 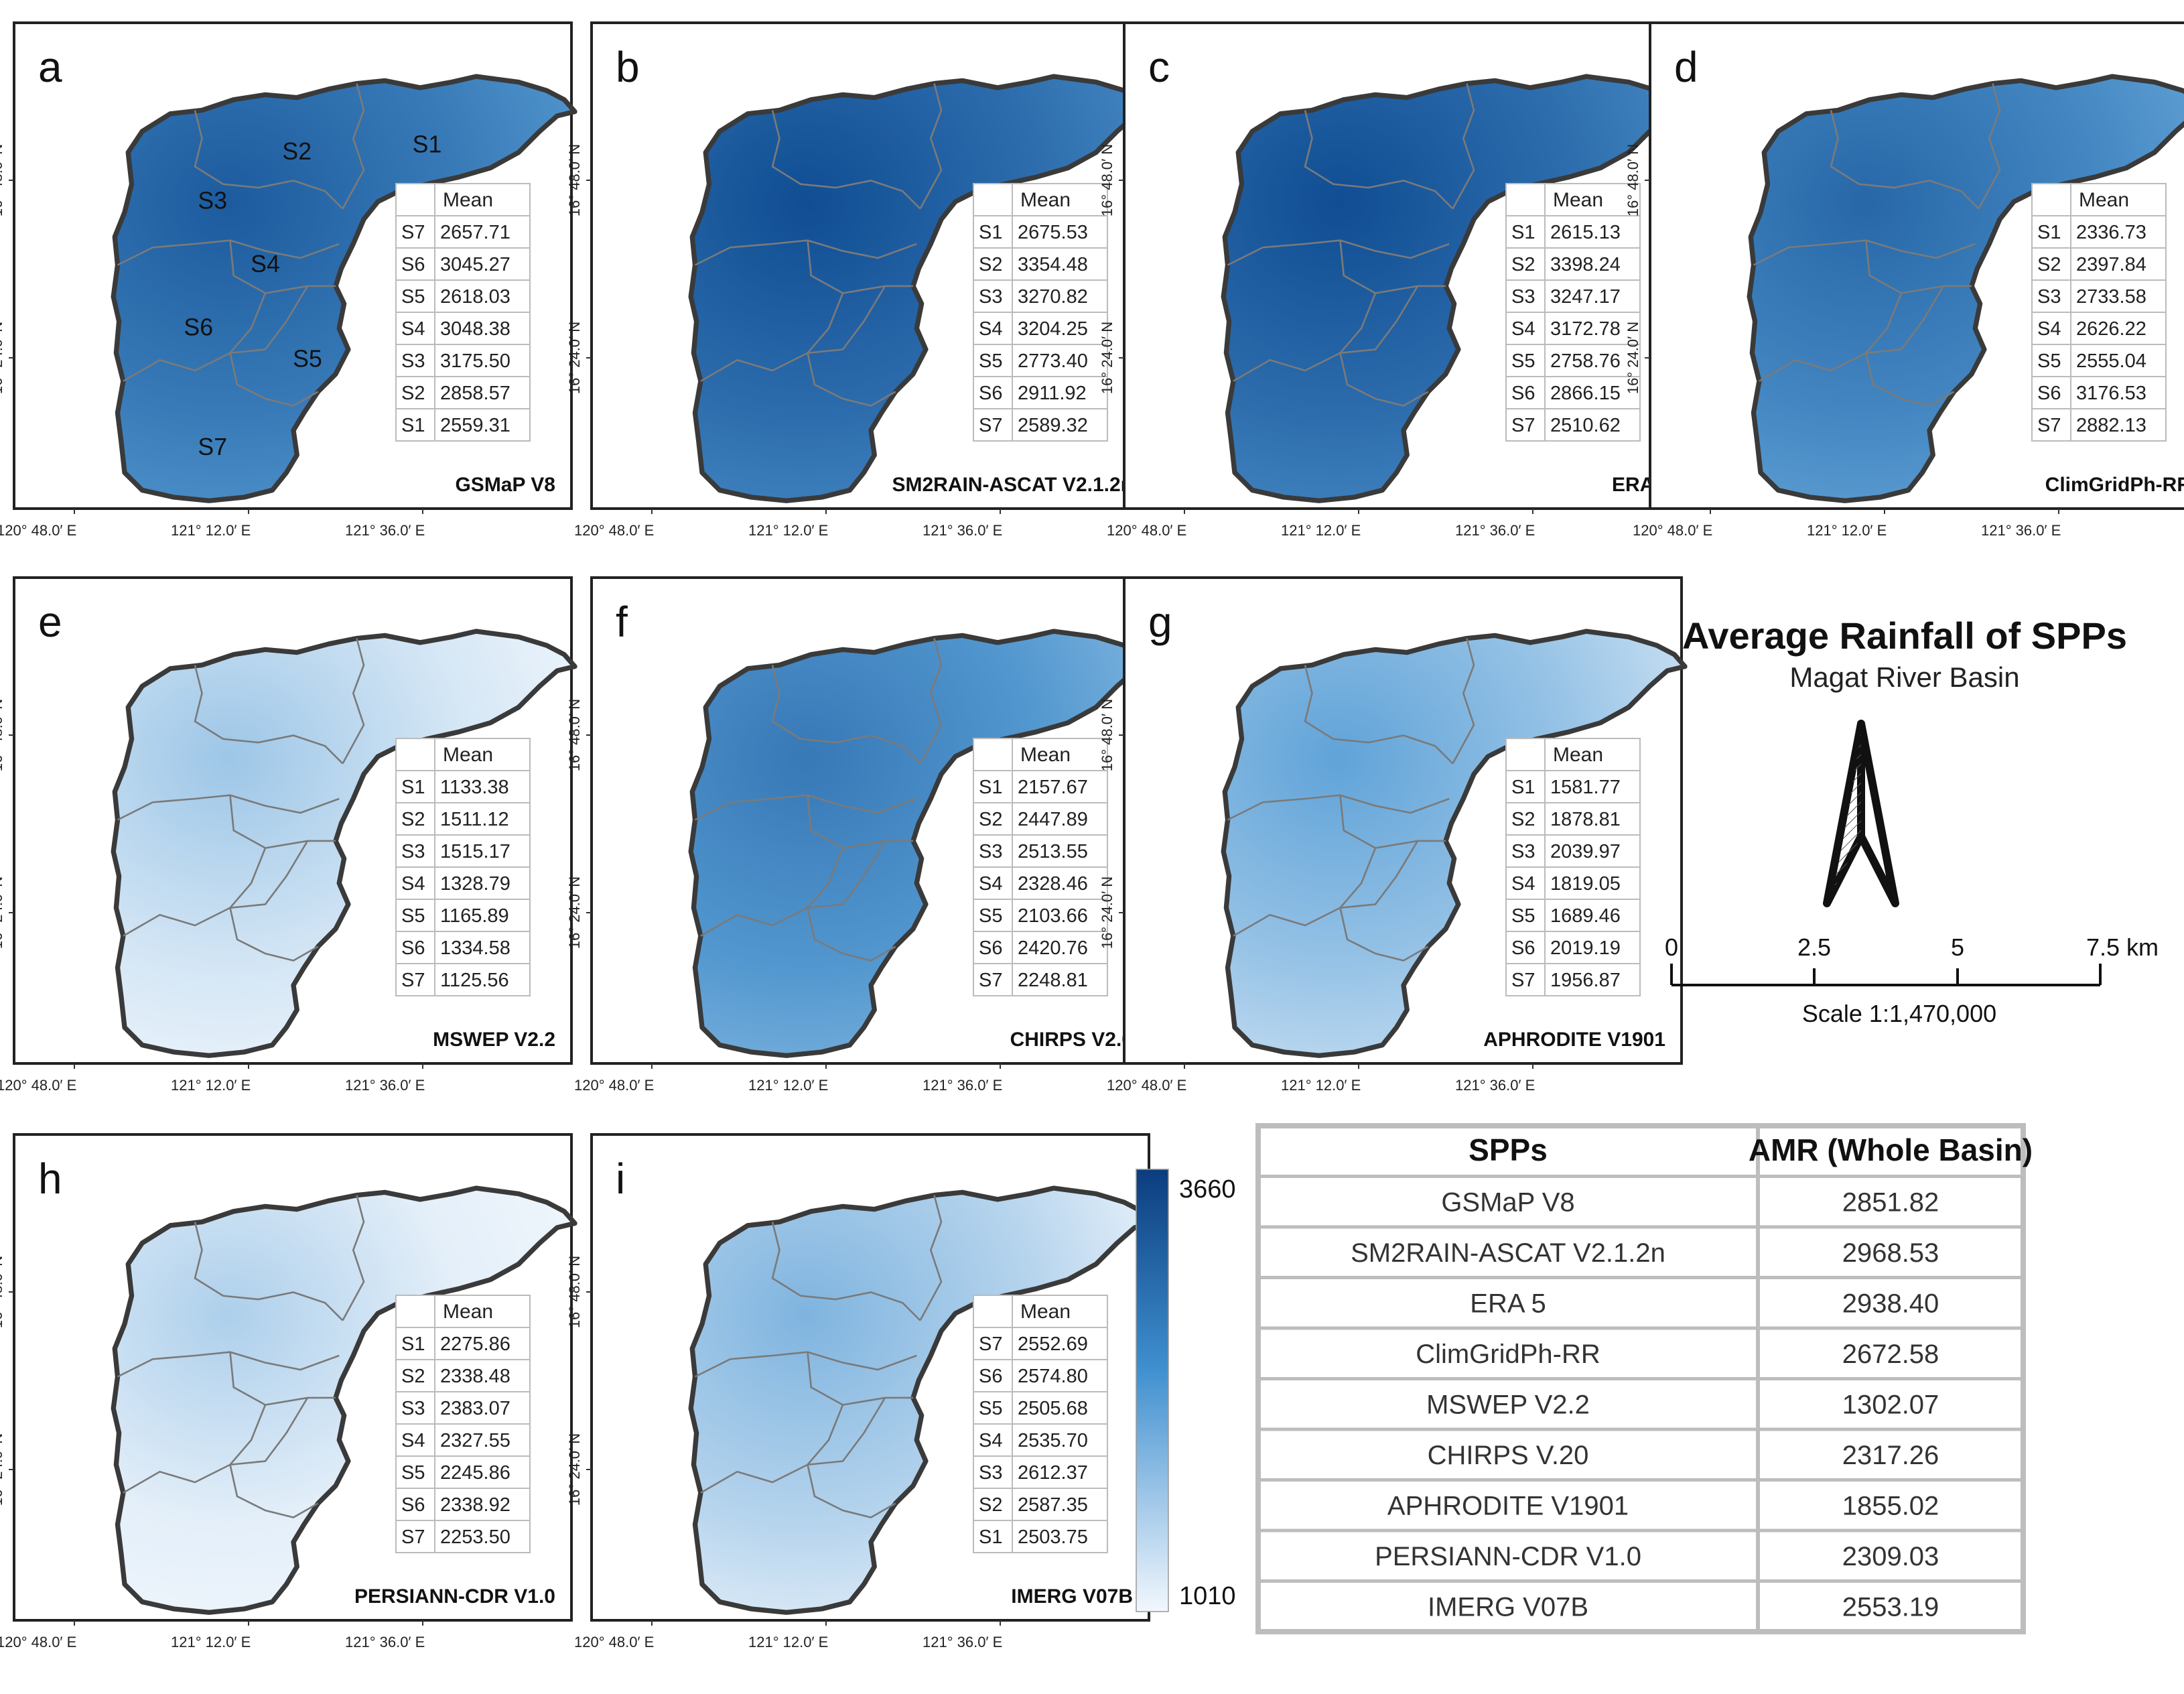 I want to click on mean-table-value: 1689.46, so click(x=1585, y=916).